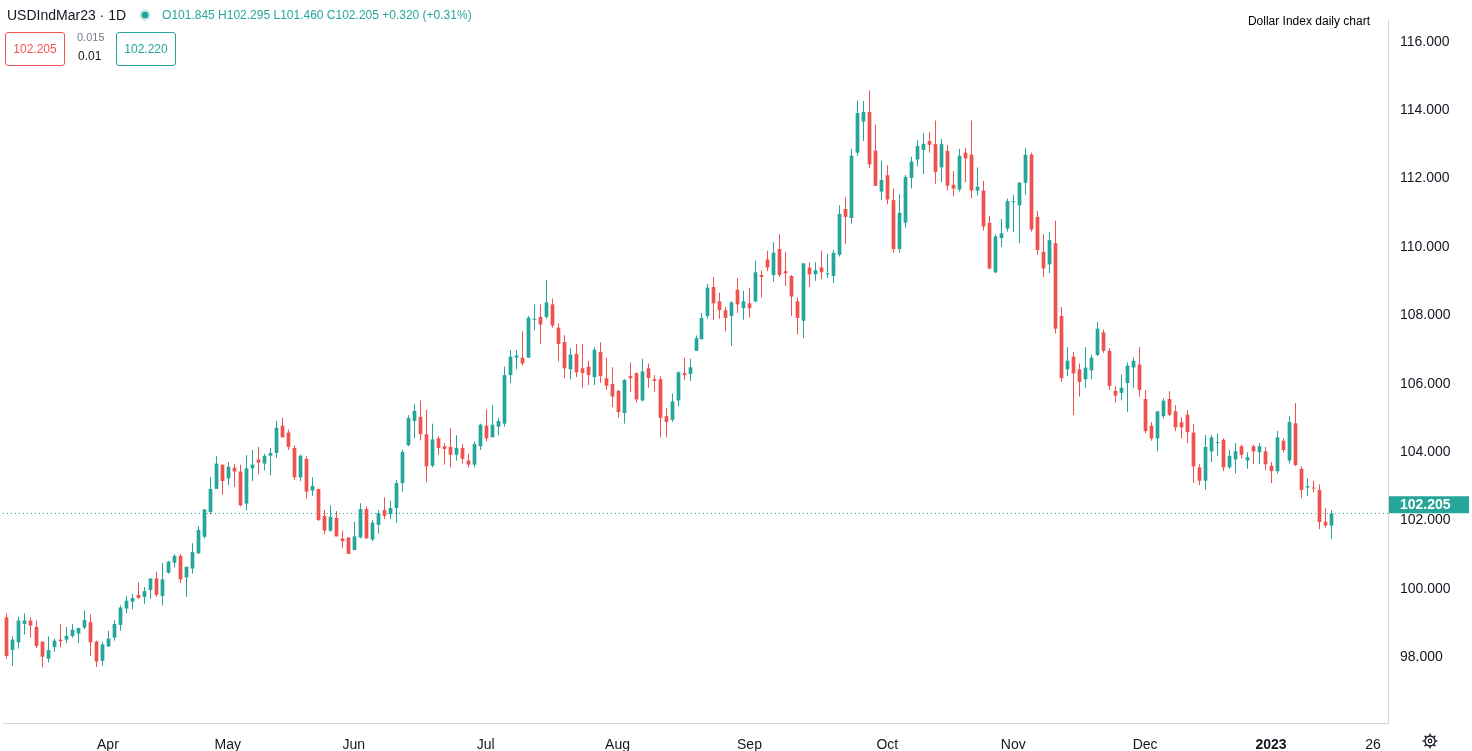 This screenshot has width=1472, height=751. I want to click on x-tick-label: Nov, so click(1013, 743).